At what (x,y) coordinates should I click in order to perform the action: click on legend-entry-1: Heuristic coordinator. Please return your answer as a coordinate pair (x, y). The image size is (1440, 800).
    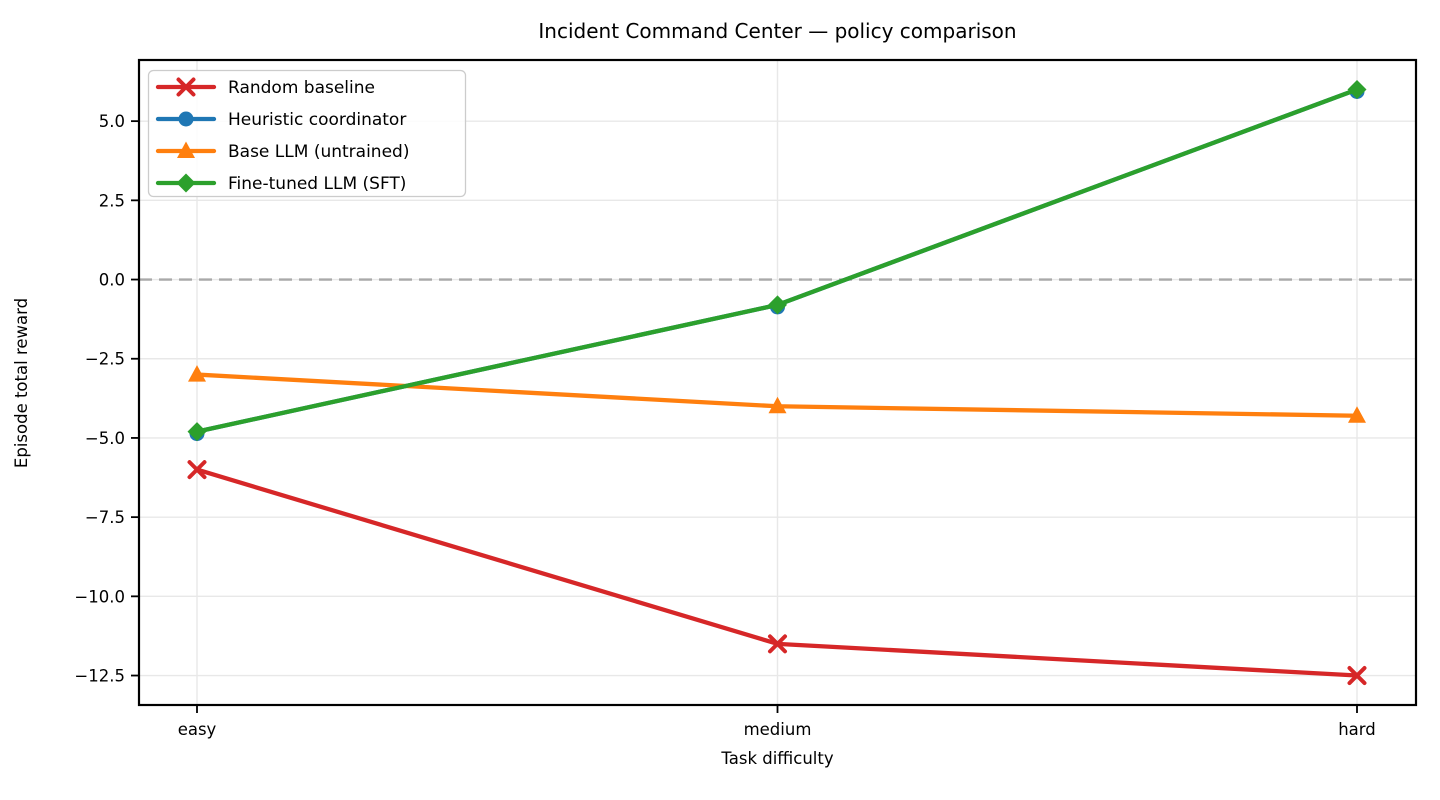
    Looking at the image, I should click on (280, 120).